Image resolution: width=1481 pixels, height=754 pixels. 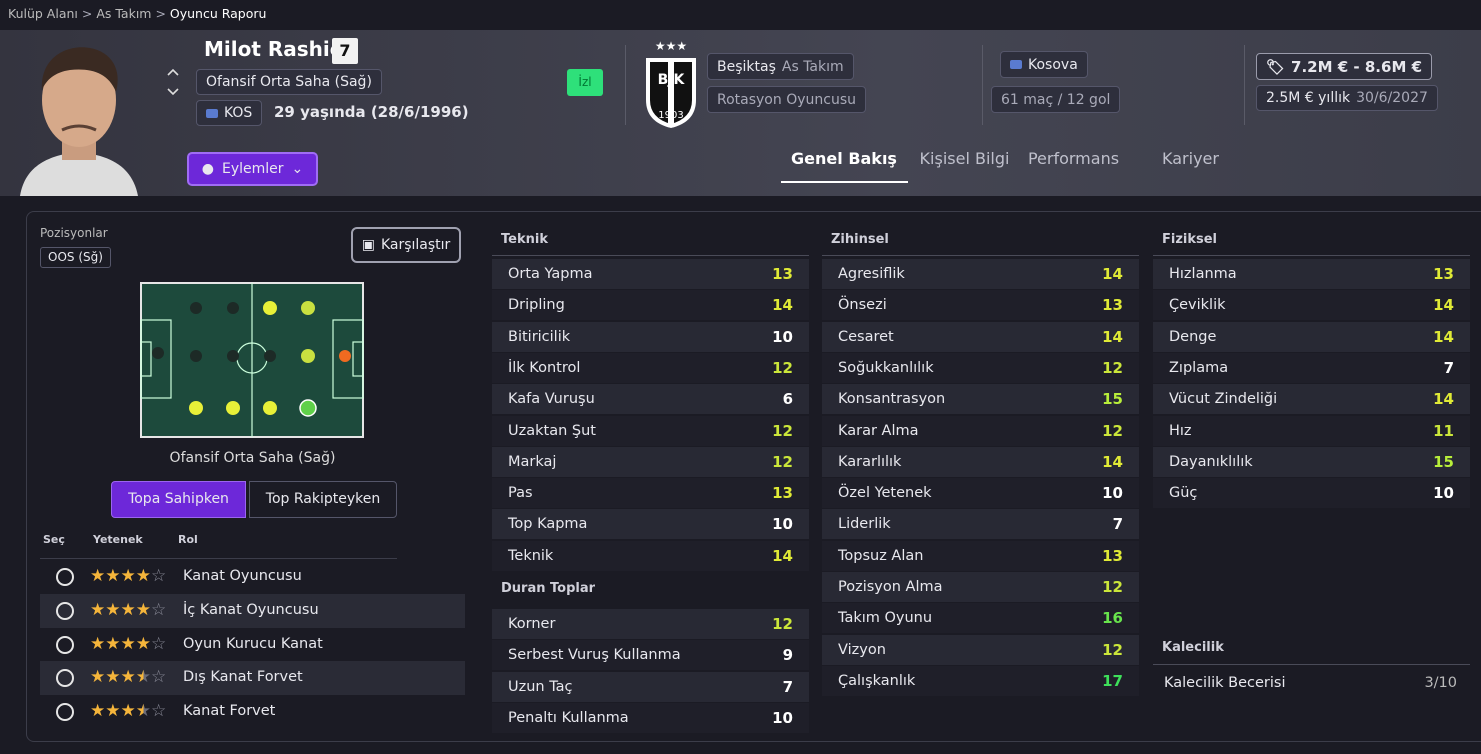 What do you see at coordinates (650, 624) in the screenshot?
I see `attribute-row: Korner 12` at bounding box center [650, 624].